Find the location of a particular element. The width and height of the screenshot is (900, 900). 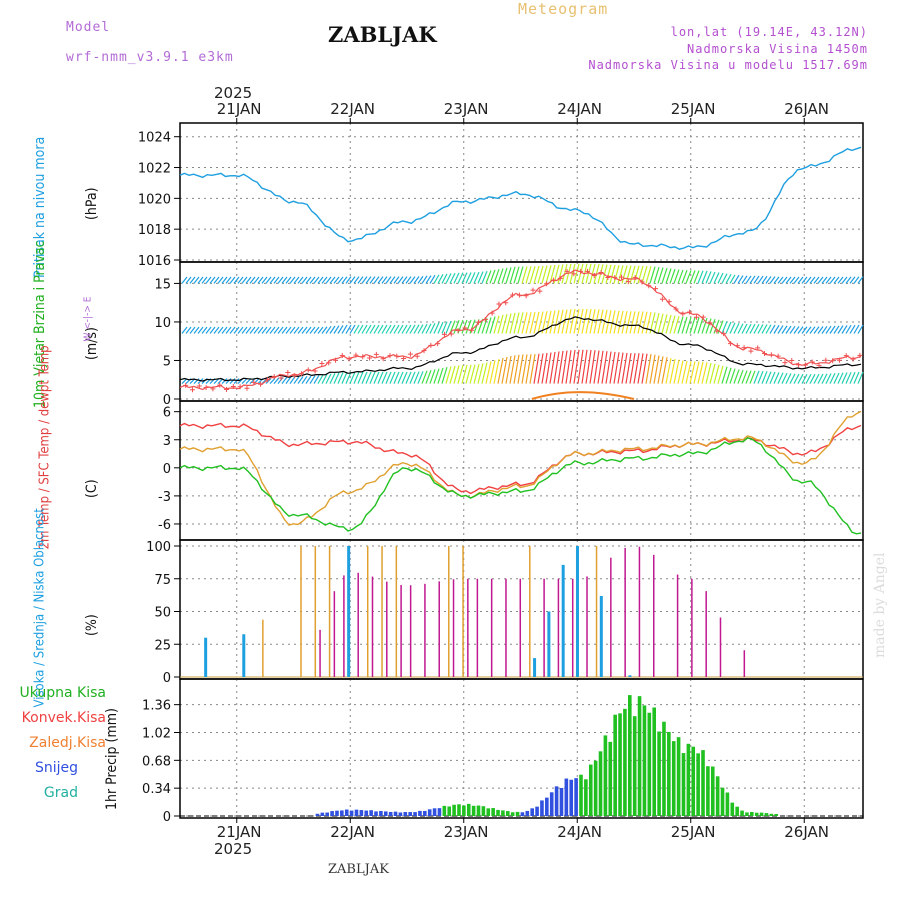

legend-total-rain: Ukupna Kisa is located at coordinates (62, 693).